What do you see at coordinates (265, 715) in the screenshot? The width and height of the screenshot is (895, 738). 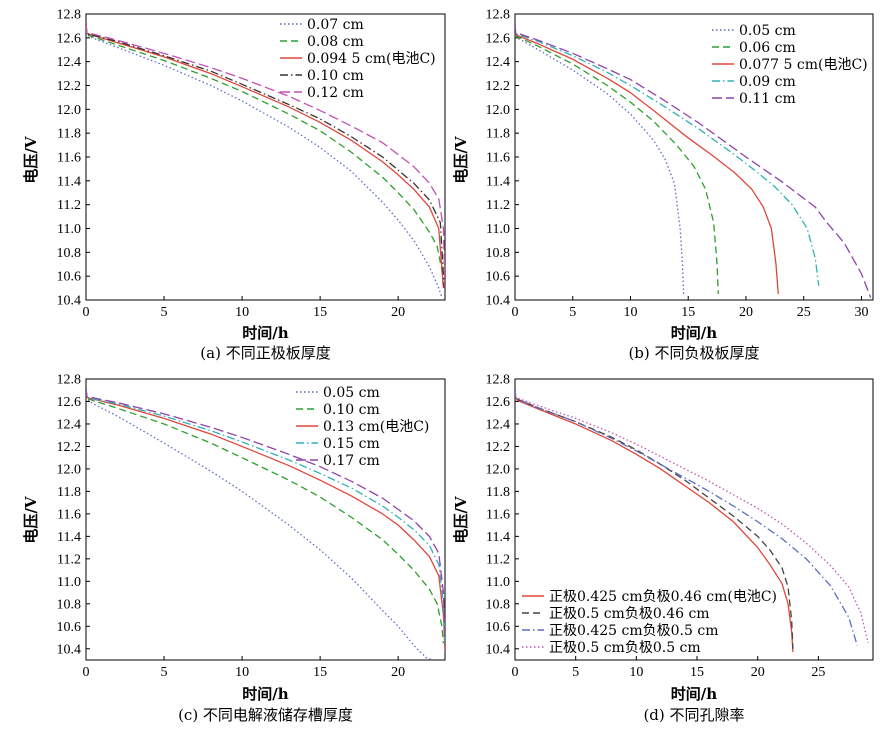 I see `panel-caption: (c) 不同电解液储存槽厚度` at bounding box center [265, 715].